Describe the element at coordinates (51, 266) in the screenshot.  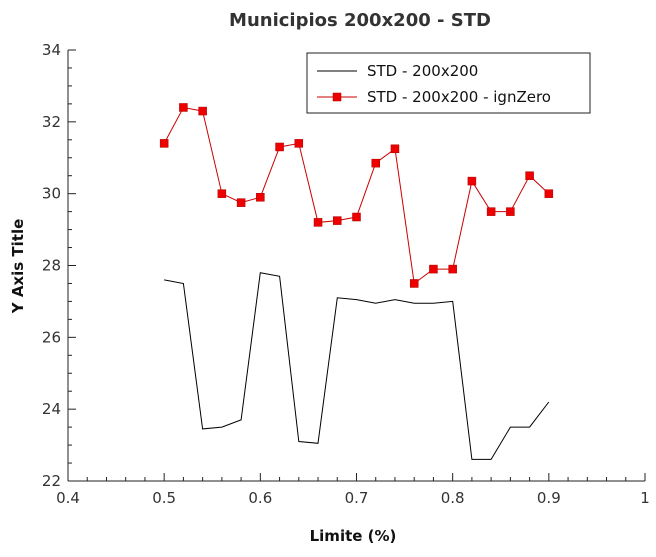
I see `y-tick-label: 28` at that location.